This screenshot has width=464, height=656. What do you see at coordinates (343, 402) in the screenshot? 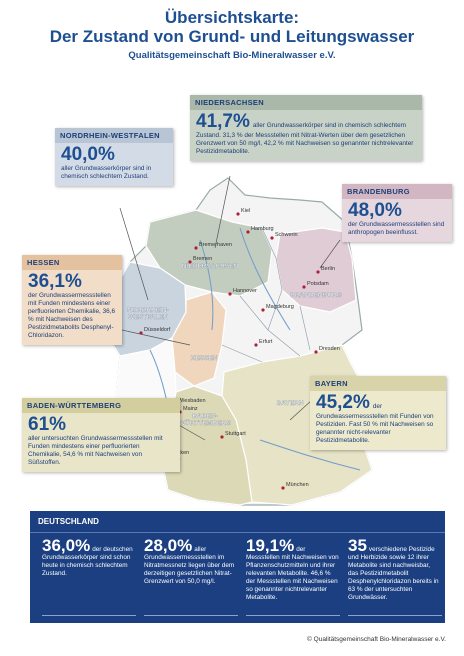
I see `region-percent: 45,2%` at bounding box center [343, 402].